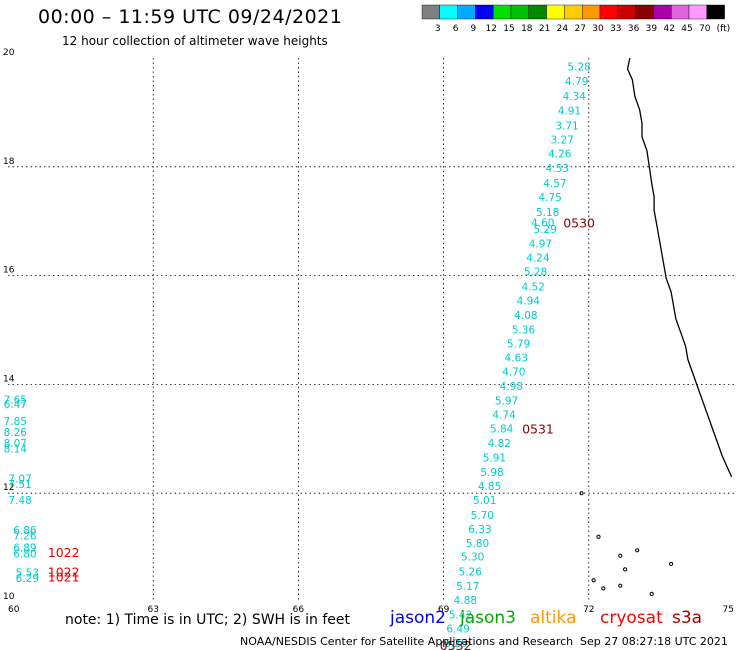  I want to click on legend-bin-label: 15, so click(508, 29).